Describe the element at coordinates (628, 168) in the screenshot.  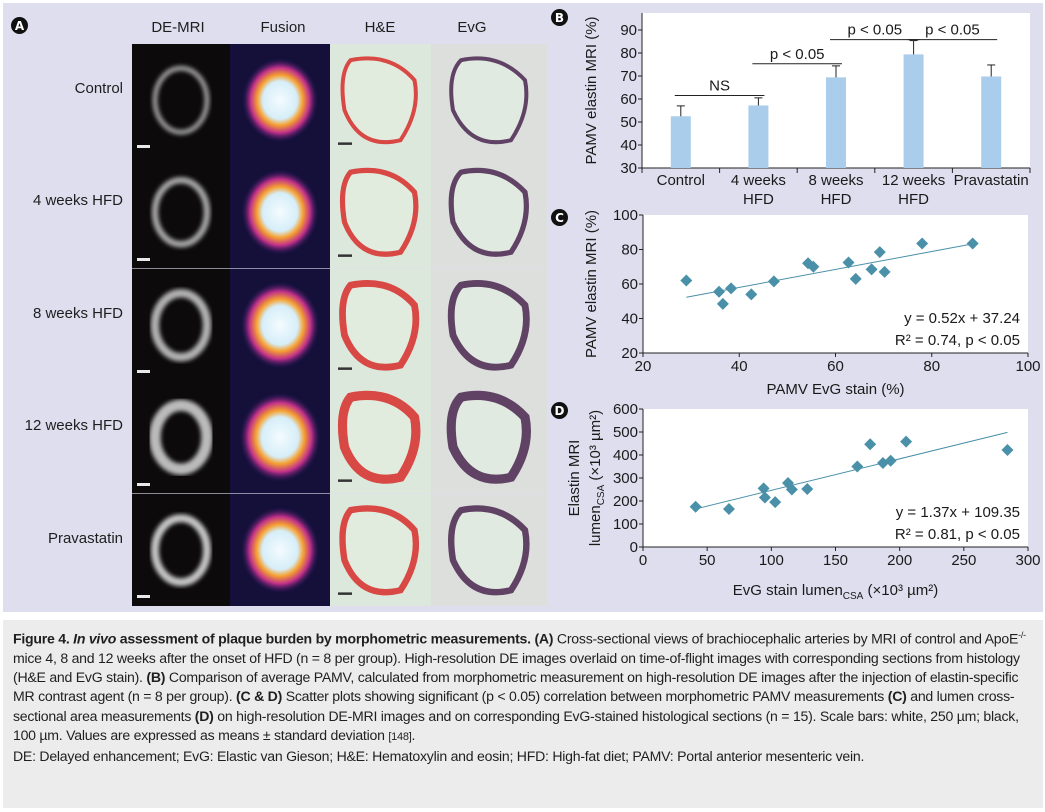
I see `y-tick-label: 30` at that location.